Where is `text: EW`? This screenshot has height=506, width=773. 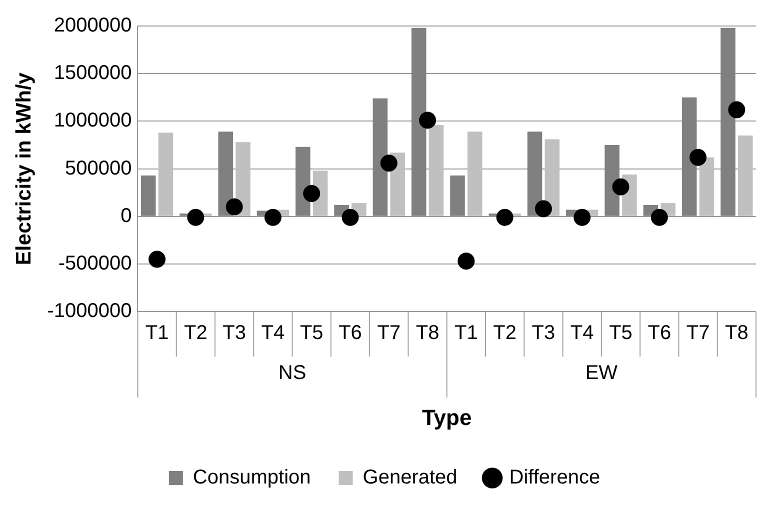
text: EW is located at coordinates (601, 373).